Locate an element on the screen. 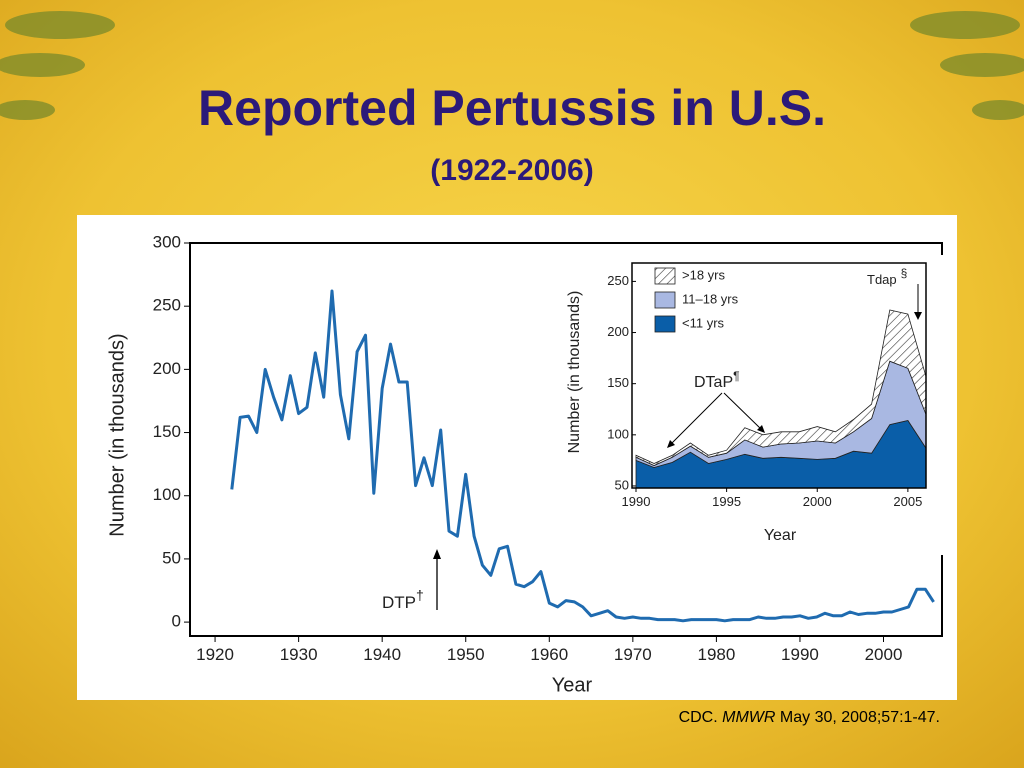 The width and height of the screenshot is (1024, 773). slide-title: Reported Pertussis in U.S. is located at coordinates (512, 108).